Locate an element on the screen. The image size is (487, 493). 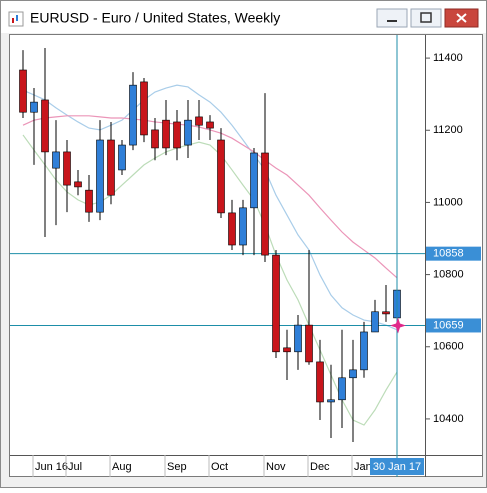
x-tick-label: Jun 16 is located at coordinates (51, 467).